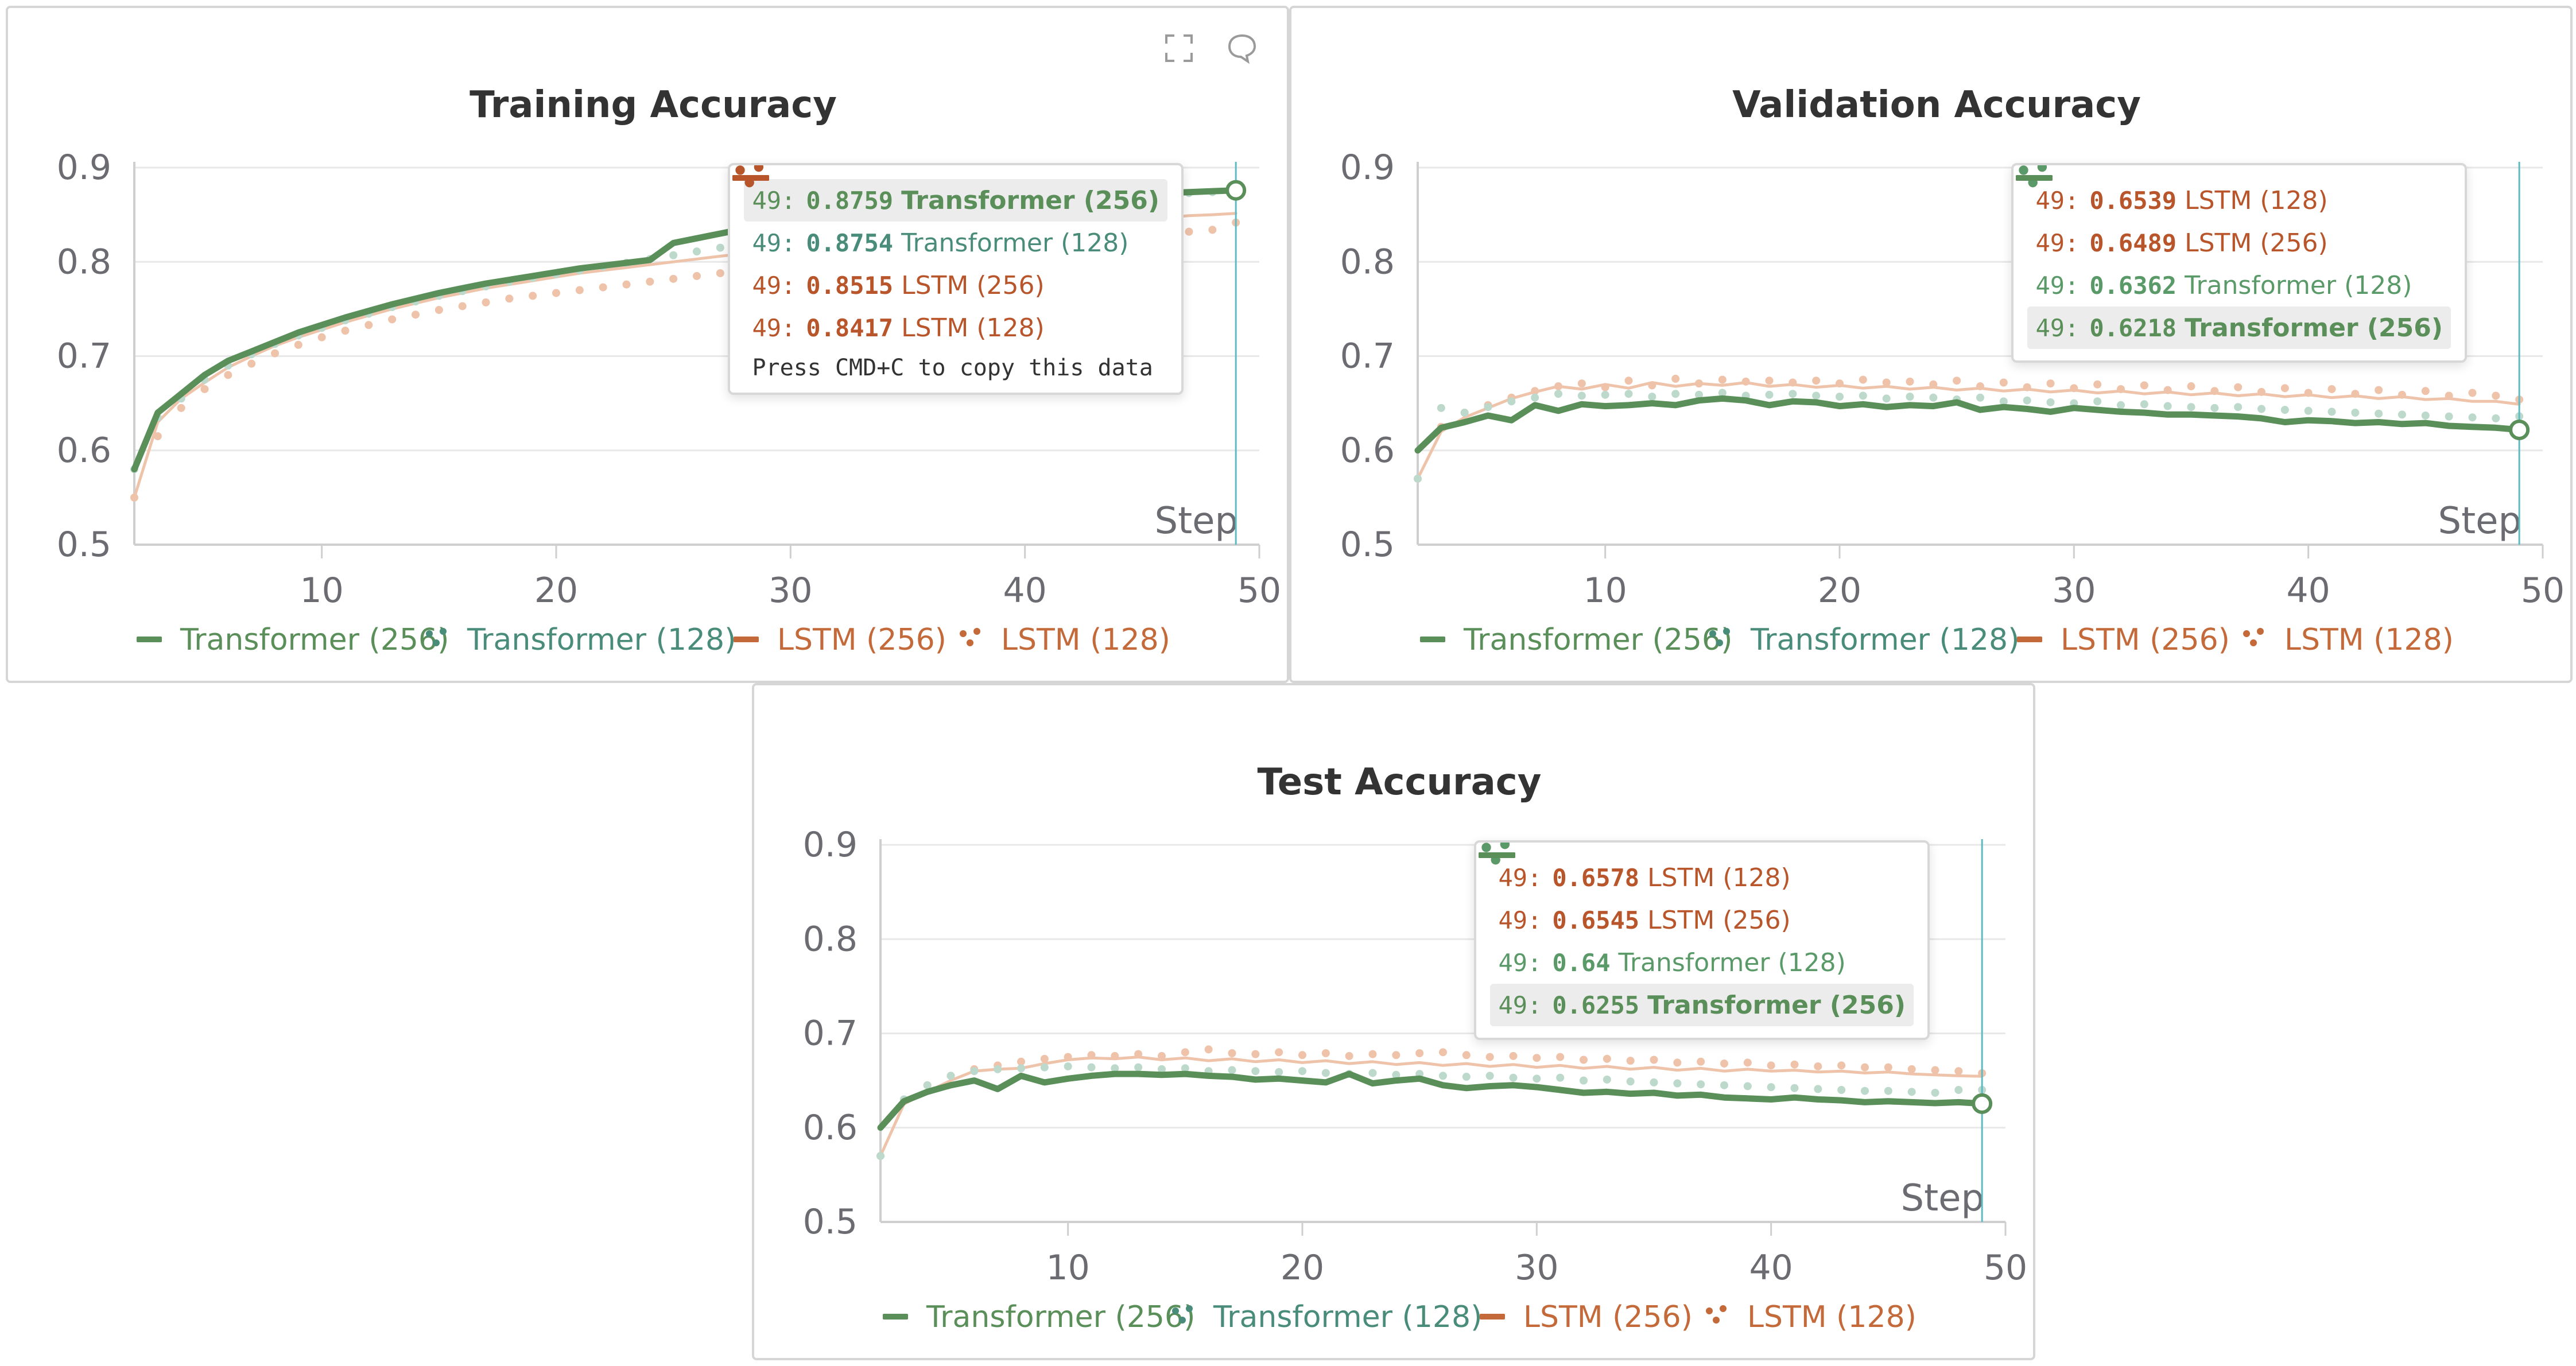 This screenshot has height=1366, width=2576. Describe the element at coordinates (1242, 48) in the screenshot. I see `comment-icon` at that location.